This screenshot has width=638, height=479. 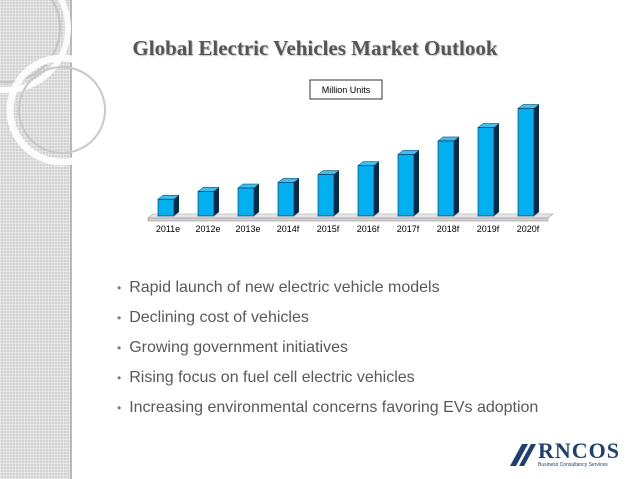 I want to click on bar-2019f, so click(x=488, y=170).